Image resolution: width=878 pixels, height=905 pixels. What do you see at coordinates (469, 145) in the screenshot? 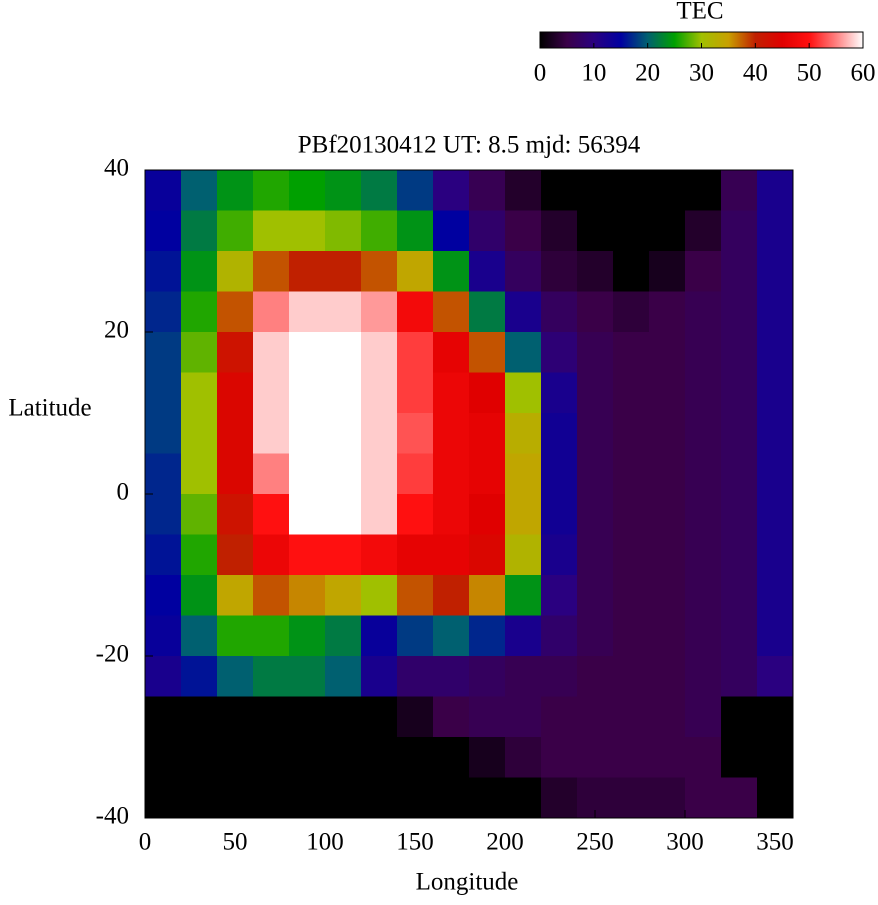
I see `chart-title: PBf20130412 UT: 8.5 mjd: 56394` at bounding box center [469, 145].